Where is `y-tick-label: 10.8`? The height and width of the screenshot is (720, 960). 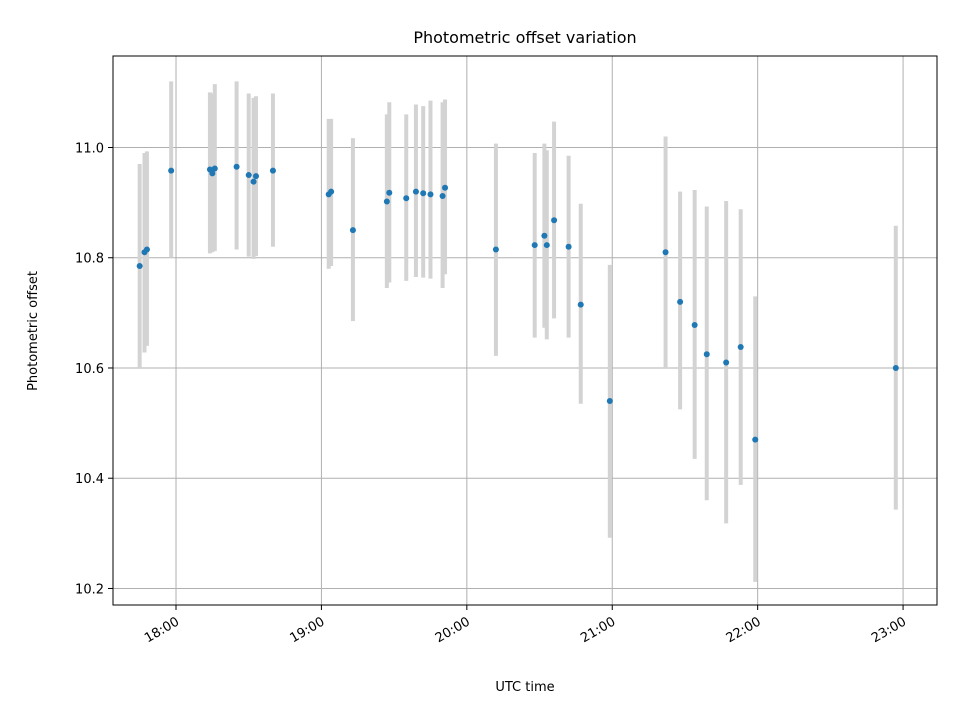
y-tick-label: 10.8 is located at coordinates (89, 259).